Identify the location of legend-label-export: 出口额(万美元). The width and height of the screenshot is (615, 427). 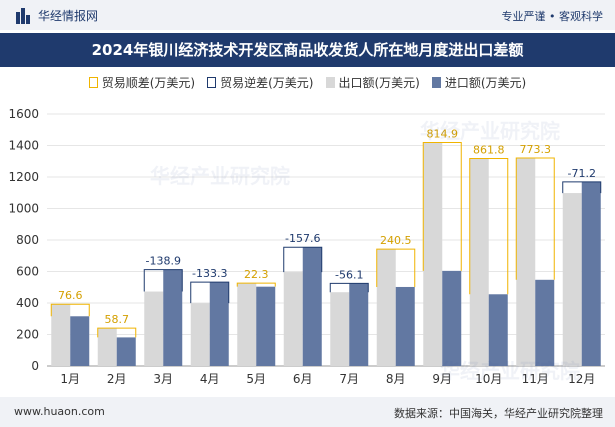
(379, 83).